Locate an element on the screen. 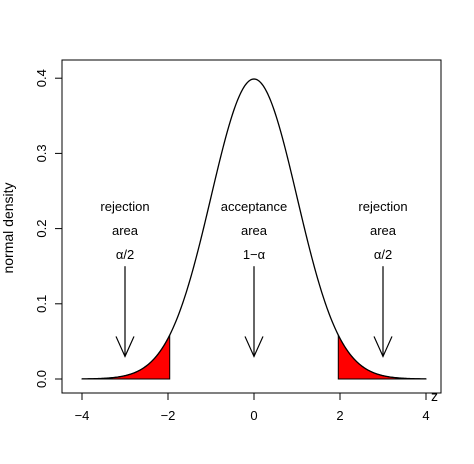 This screenshot has height=464, width=474. annotation-1: acceptance area 1−α is located at coordinates (254, 278).